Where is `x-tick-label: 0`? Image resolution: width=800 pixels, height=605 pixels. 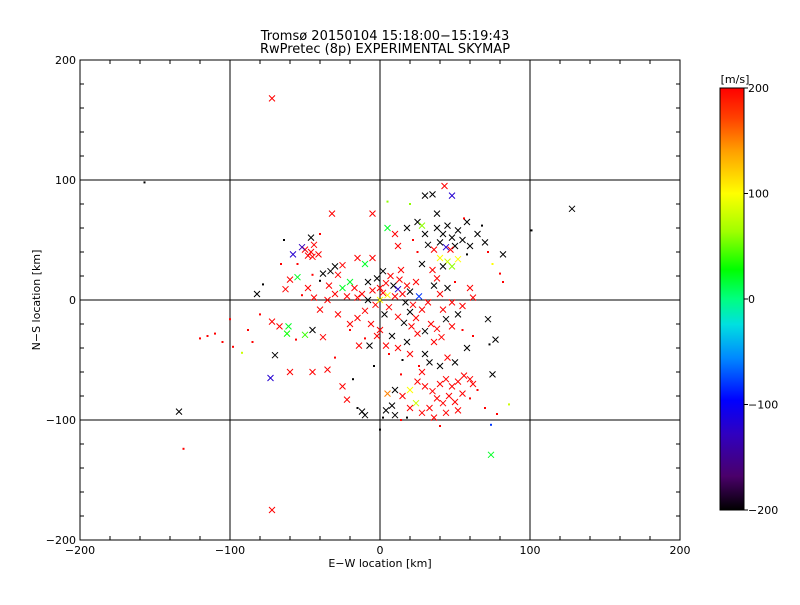 x-tick-label: 0 is located at coordinates (380, 550).